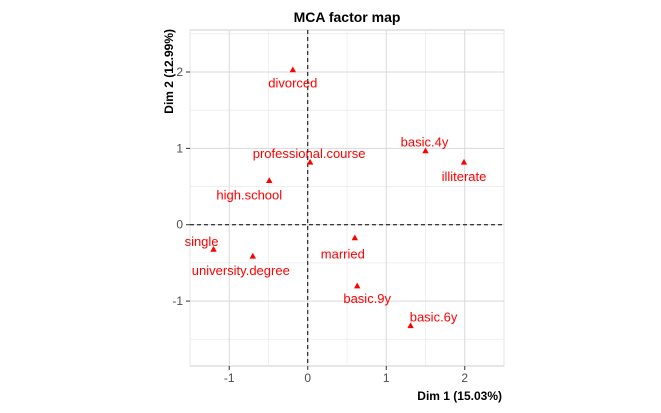 Image resolution: width=661 pixels, height=413 pixels. I want to click on point-high-school, so click(269, 180).